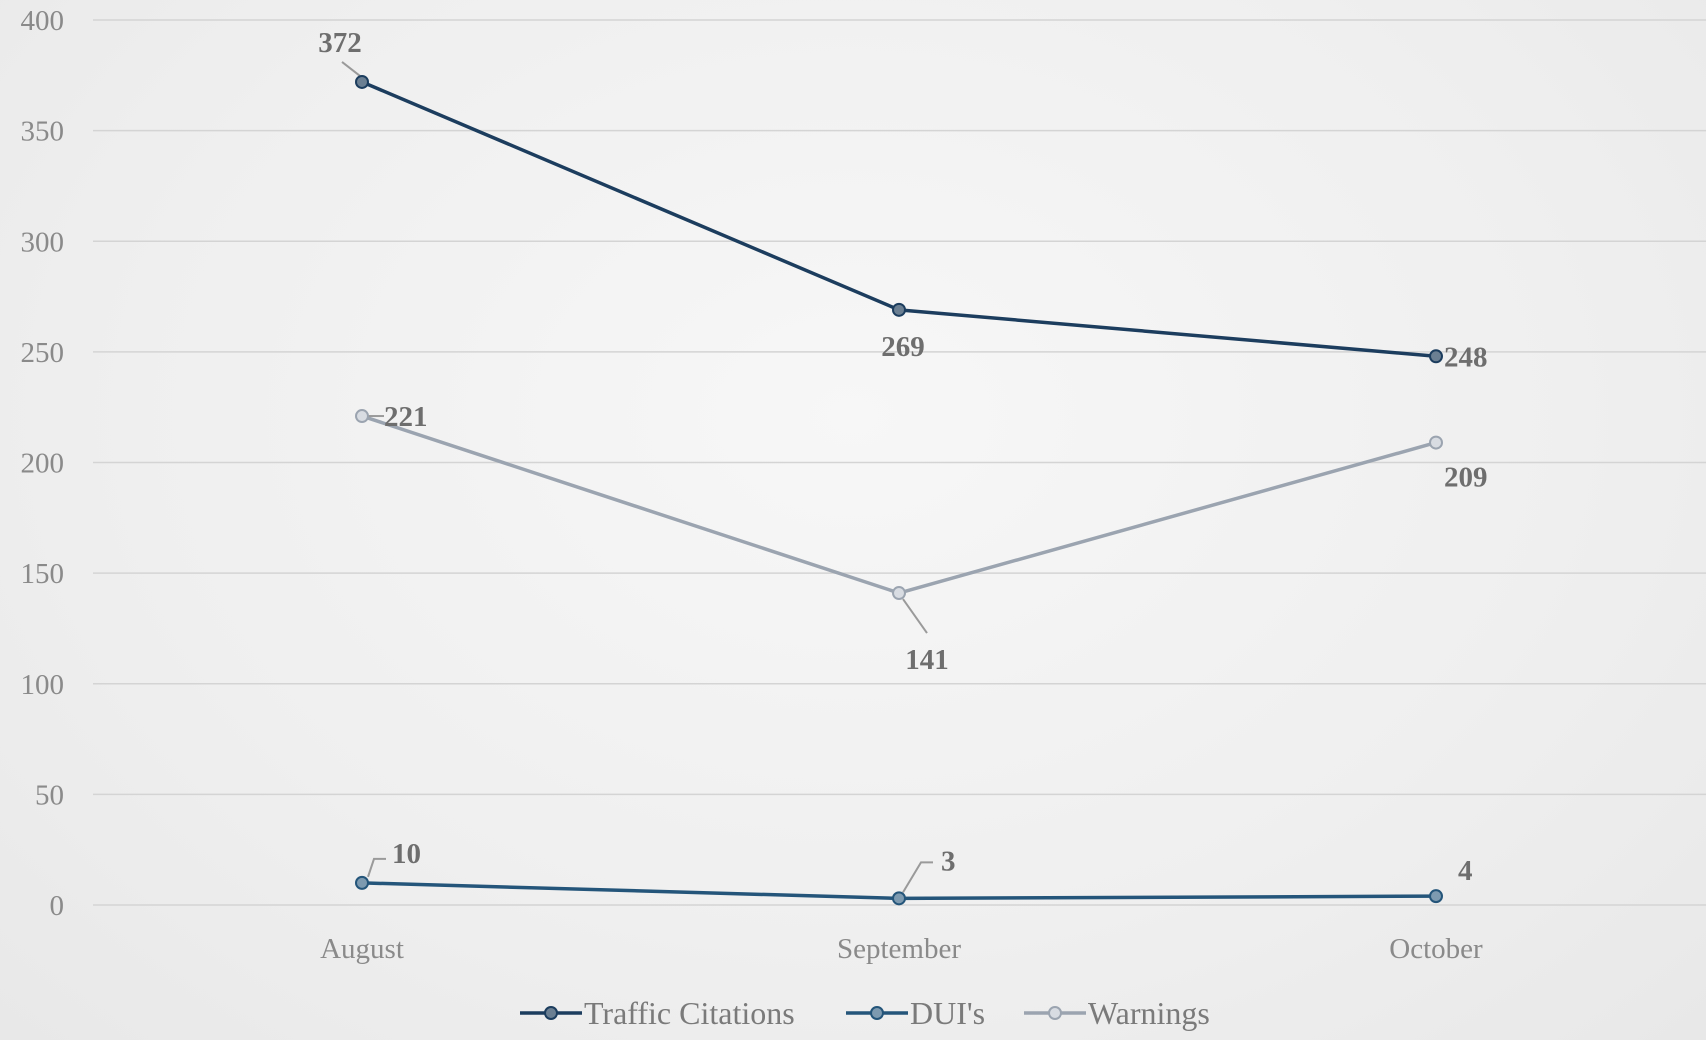 This screenshot has height=1040, width=1706. I want to click on data-point-dui-s-august, so click(362, 883).